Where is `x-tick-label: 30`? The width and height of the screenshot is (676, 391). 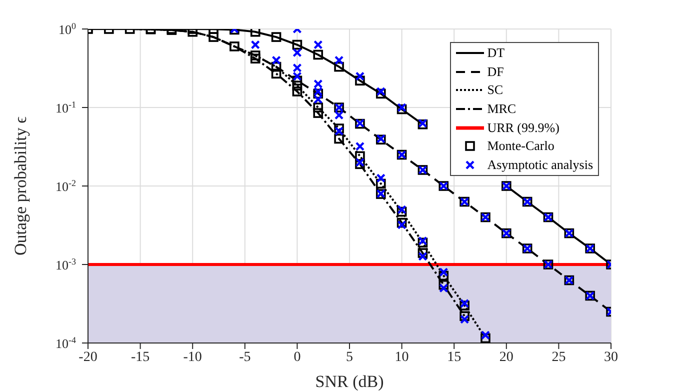
x-tick-label: 30 is located at coordinates (611, 357).